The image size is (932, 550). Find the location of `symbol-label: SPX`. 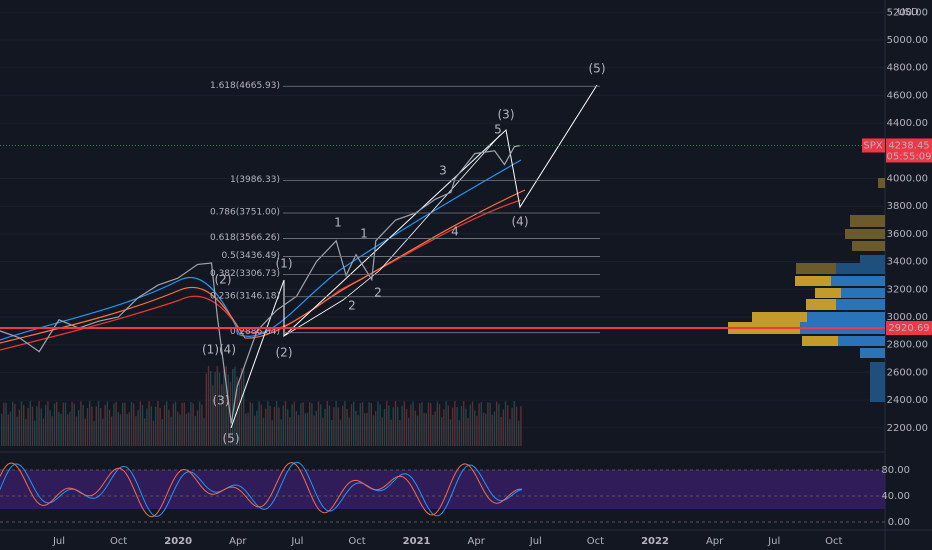

symbol-label: SPX is located at coordinates (872, 145).